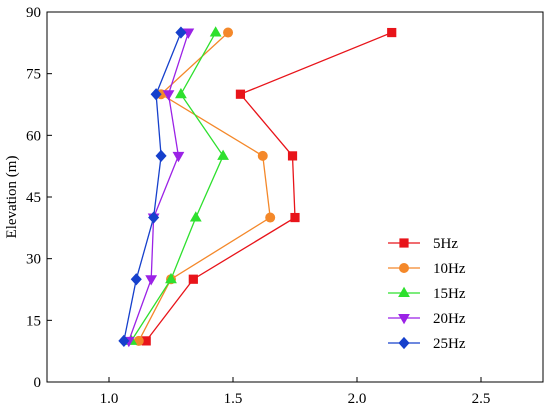 The height and width of the screenshot is (409, 550). I want to click on legend-label: 25Hz, so click(449, 344).